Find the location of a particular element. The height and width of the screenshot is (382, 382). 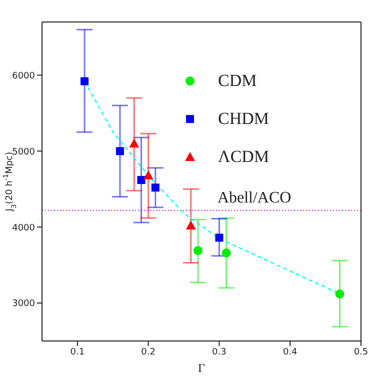

x-tick-label: 0.5 is located at coordinates (361, 352).